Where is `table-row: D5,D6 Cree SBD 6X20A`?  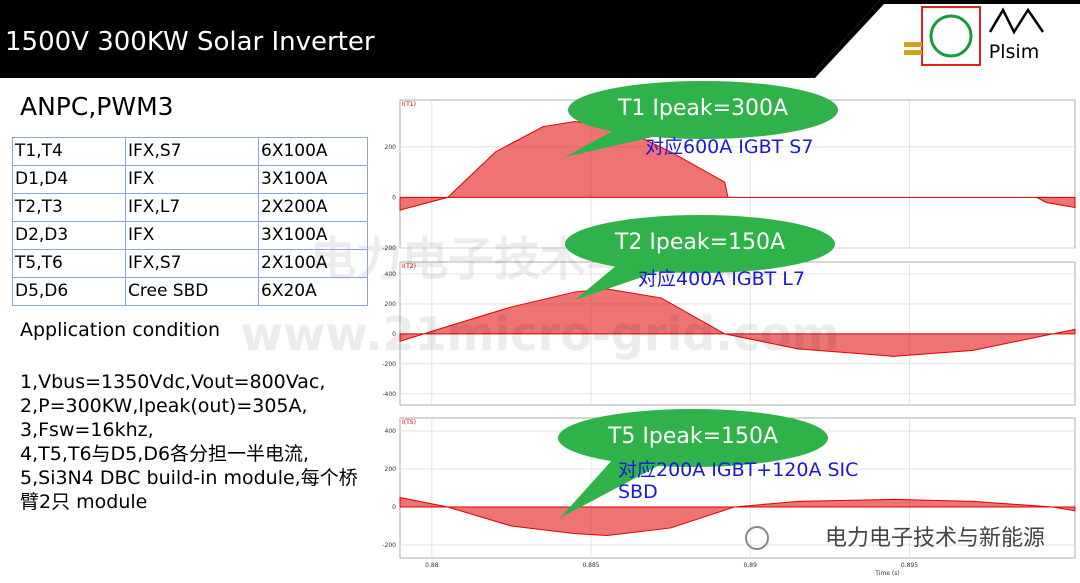 table-row: D5,D6 Cree SBD 6X20A is located at coordinates (190, 291).